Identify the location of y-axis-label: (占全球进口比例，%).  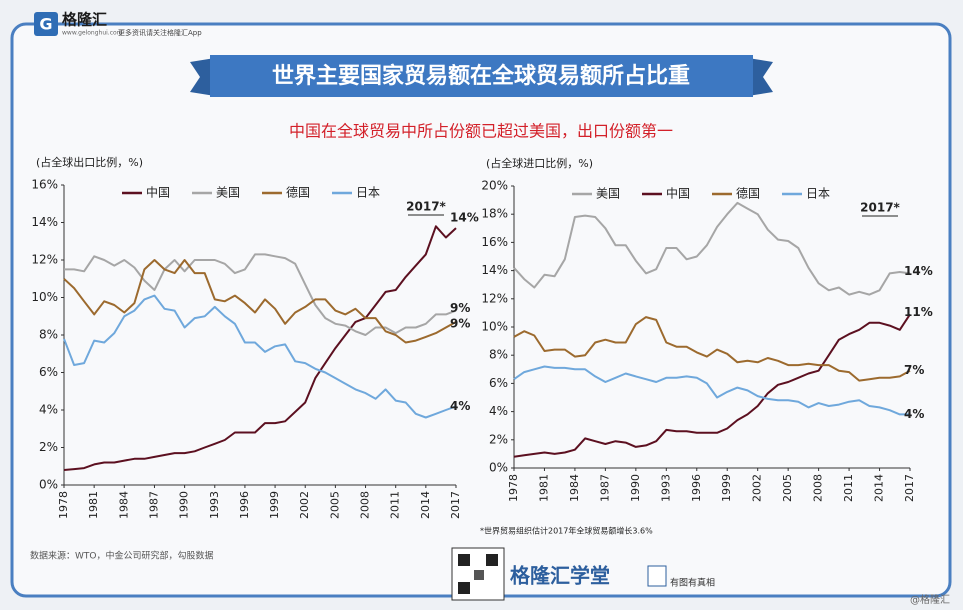
(539, 163).